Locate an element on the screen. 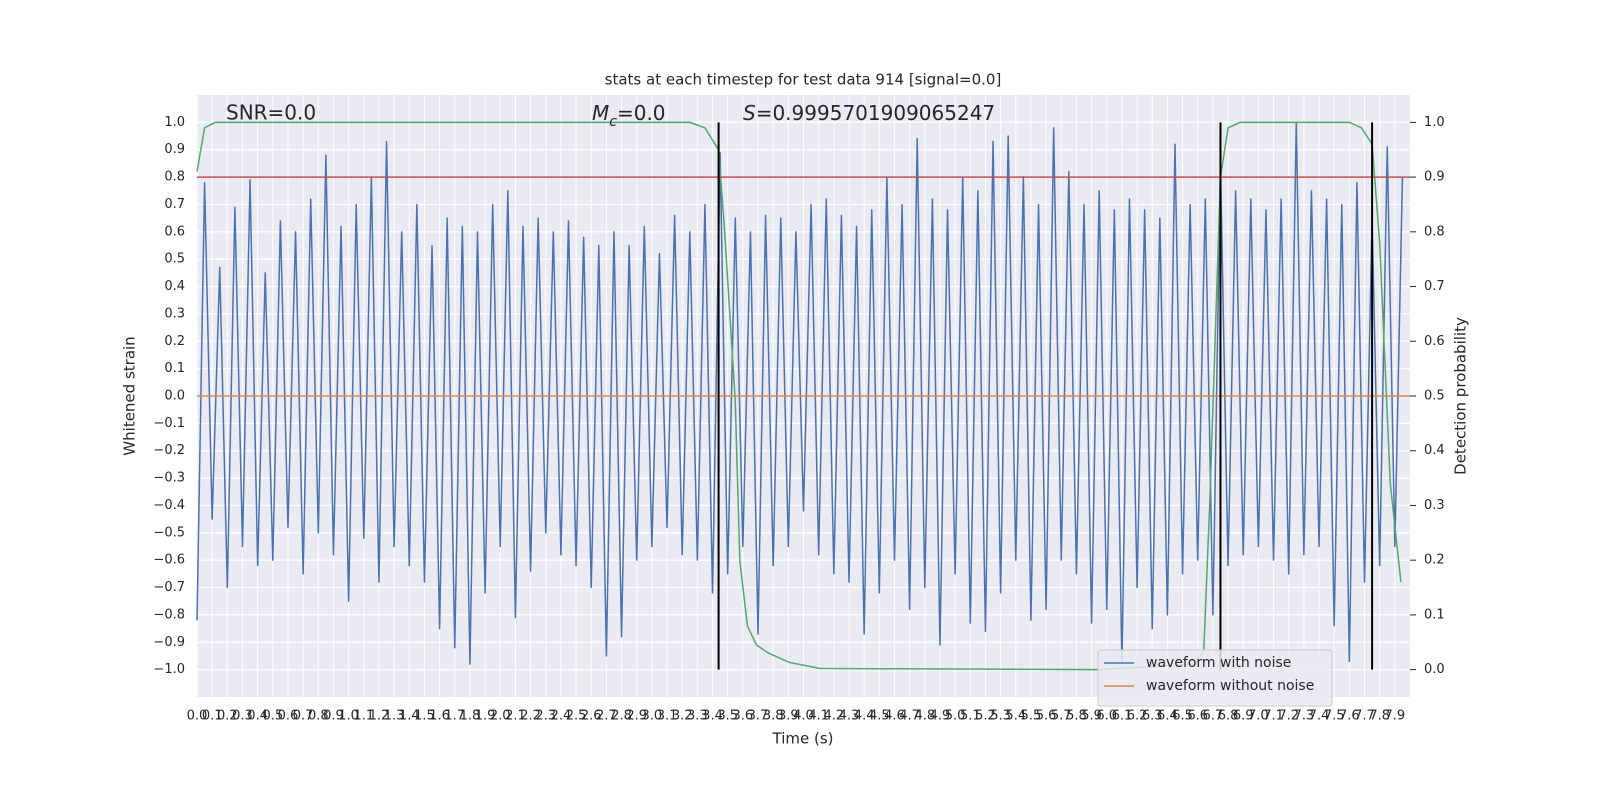 Image resolution: width=1600 pixels, height=800 pixels. y-axis-label: Whitened strain is located at coordinates (130, 395).